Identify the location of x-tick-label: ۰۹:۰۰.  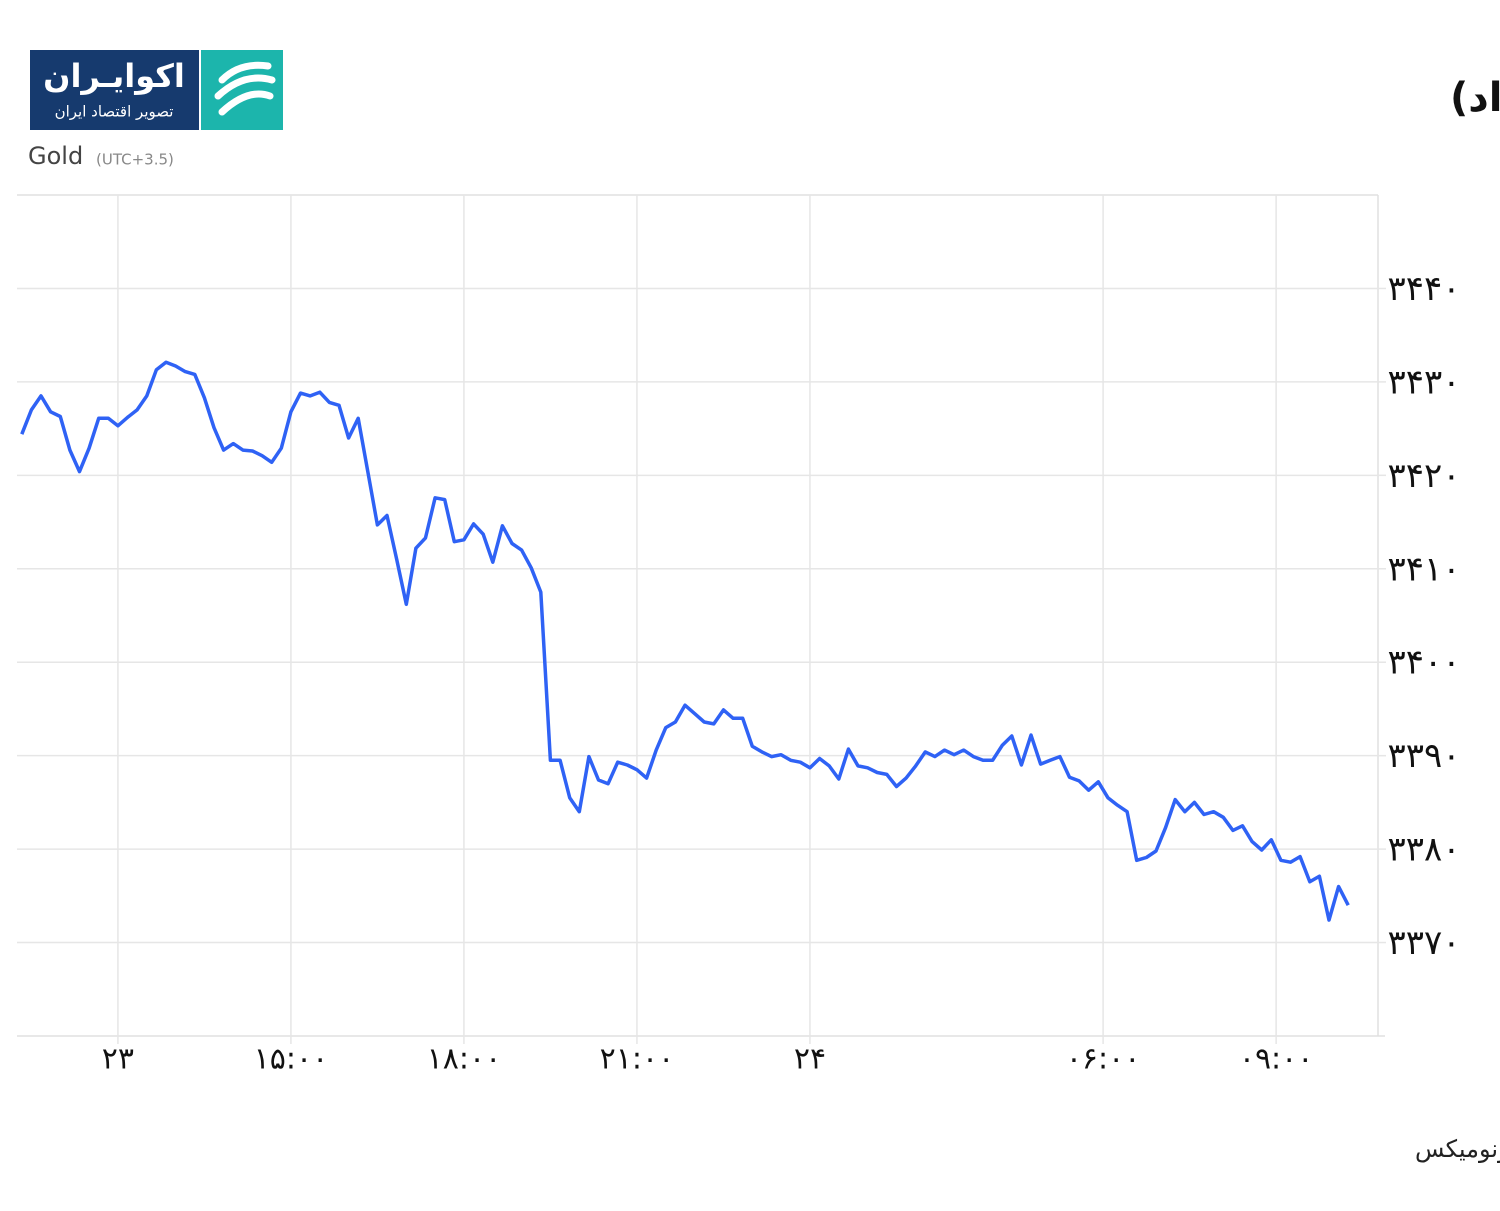
(1276, 1059).